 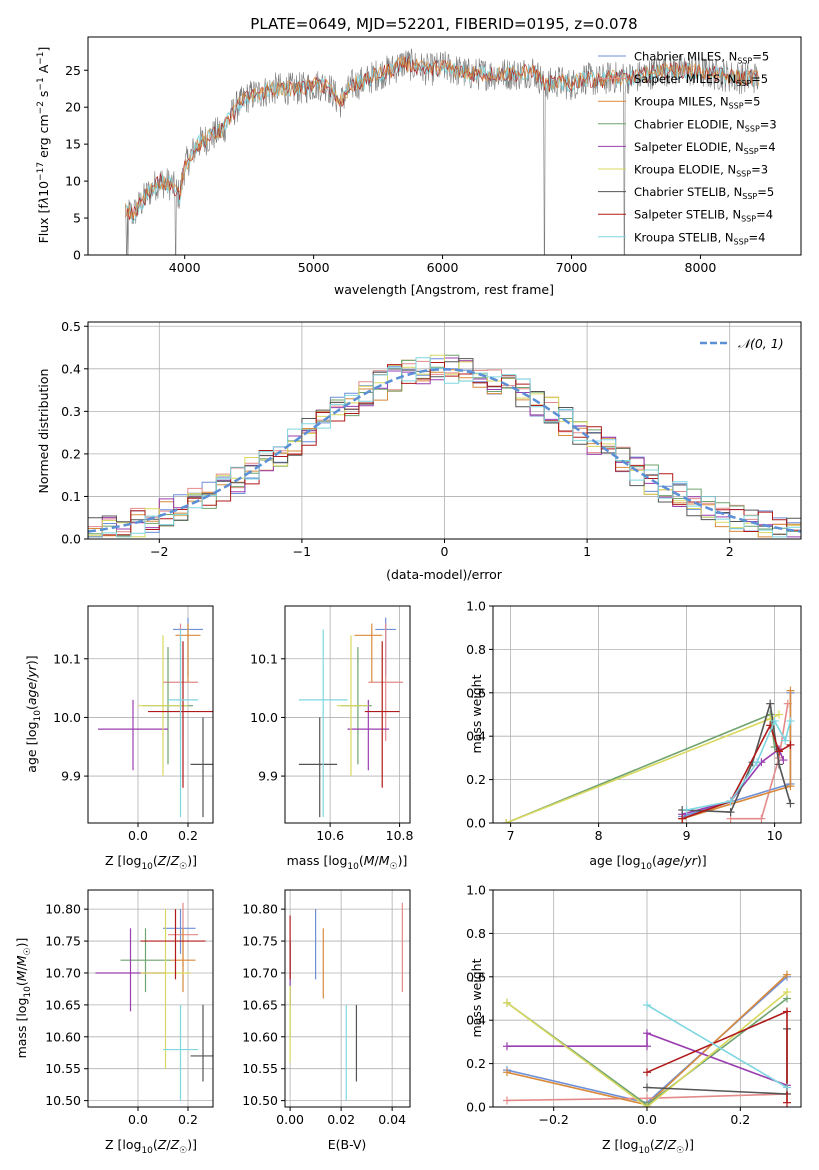 What do you see at coordinates (347, 998) in the screenshot?
I see `ebv_vs_mass-axes` at bounding box center [347, 998].